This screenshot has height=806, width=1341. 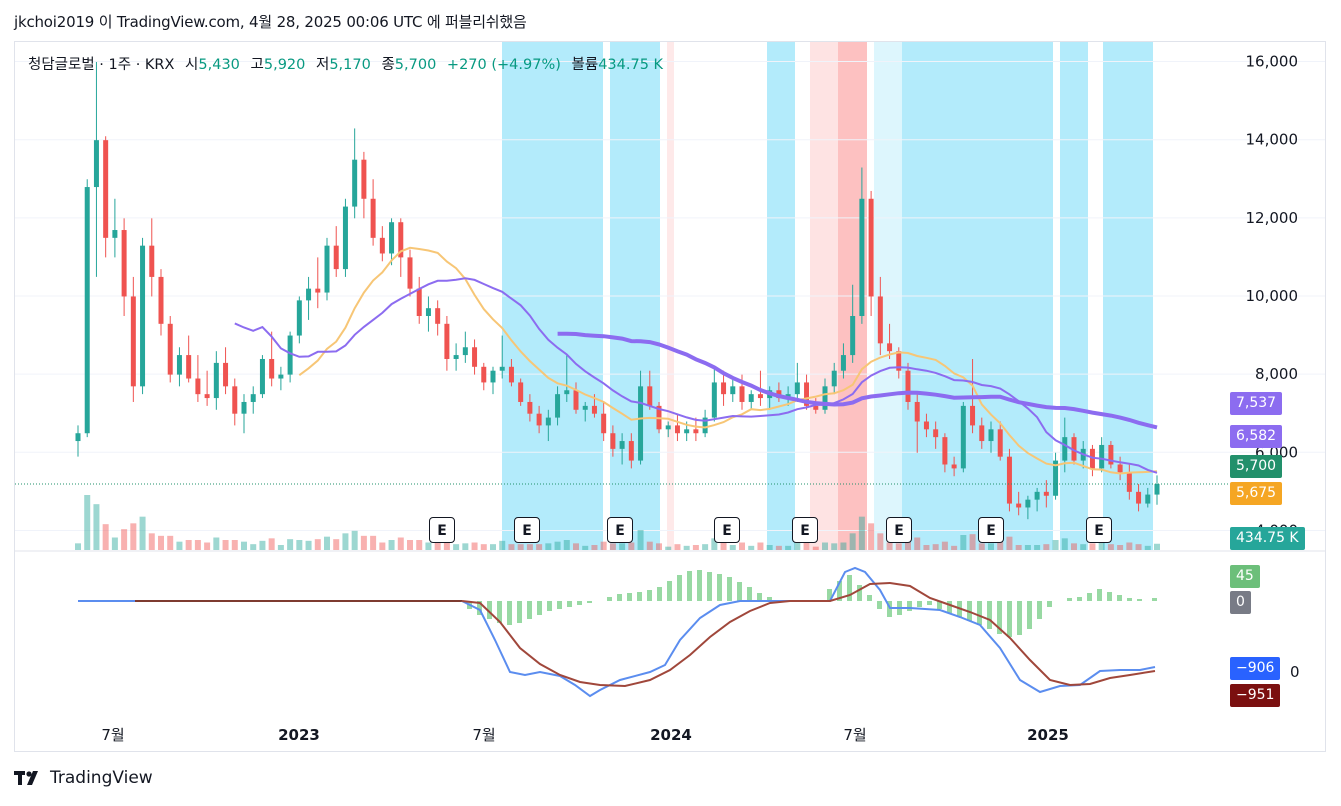 What do you see at coordinates (1048, 735) in the screenshot?
I see `x-tick-label: 2025` at bounding box center [1048, 735].